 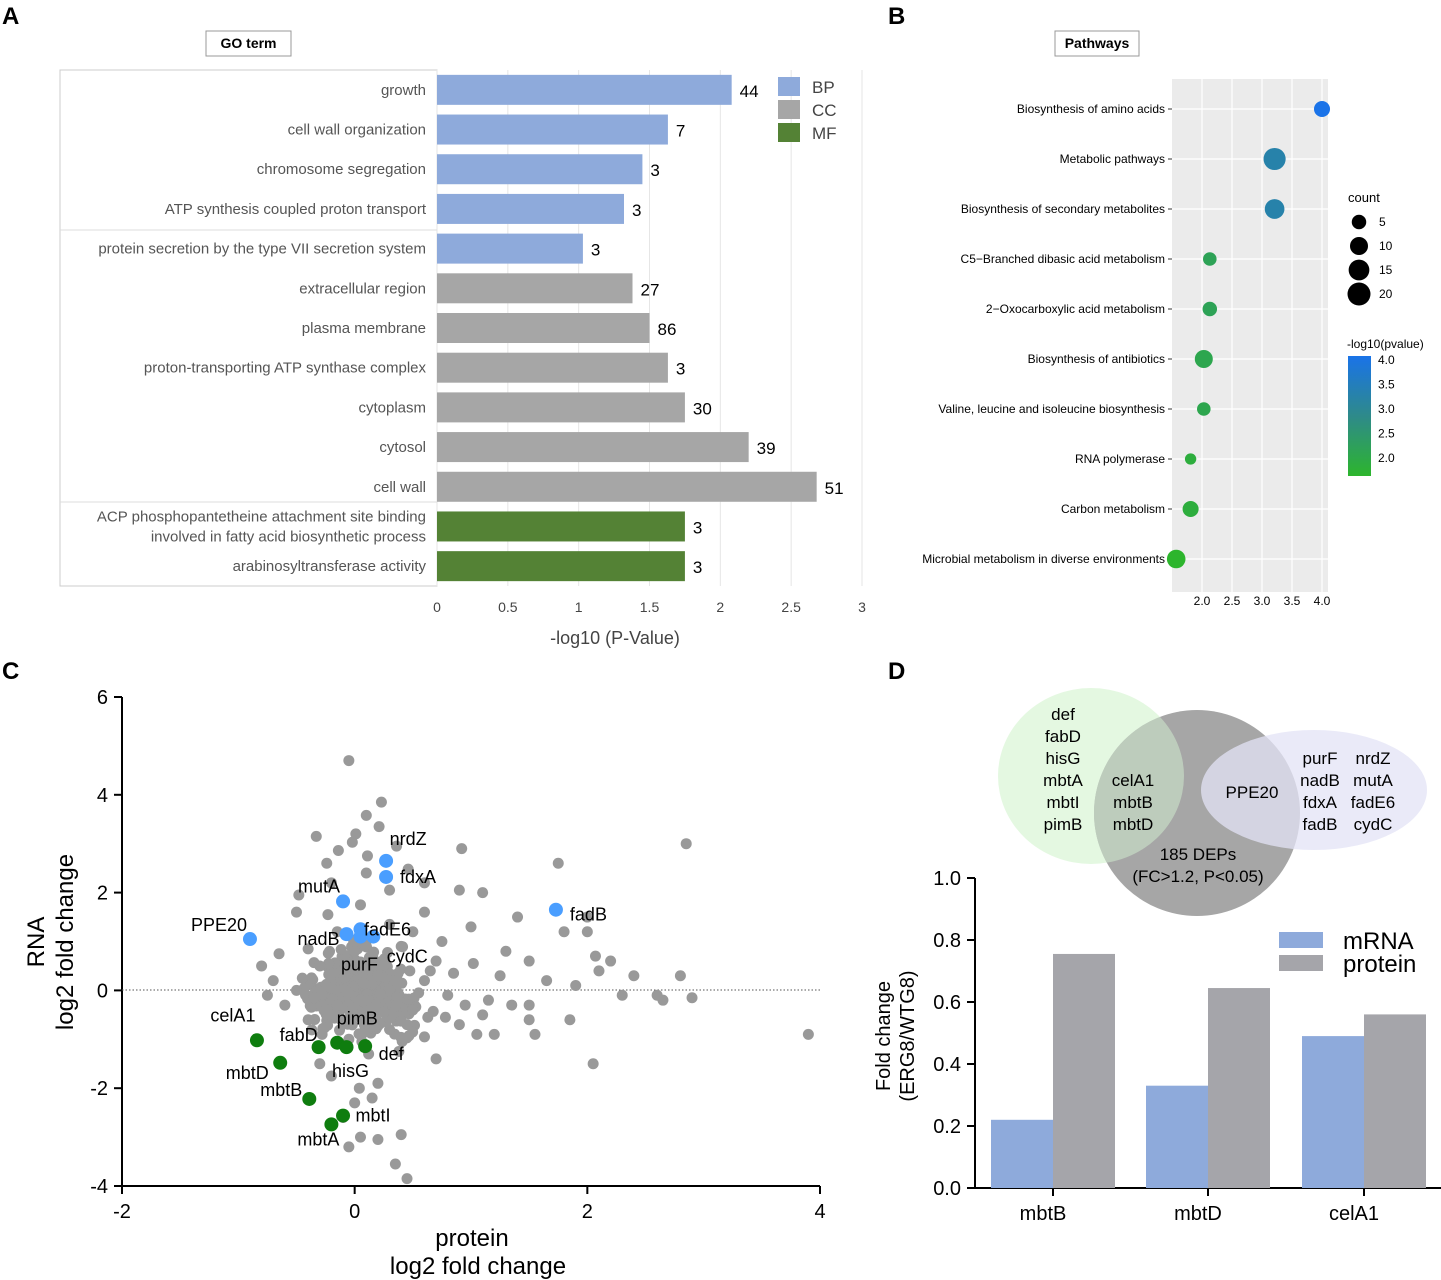 I want to click on c-y-axis-title-line2: log2 fold change, so click(x=65, y=942).